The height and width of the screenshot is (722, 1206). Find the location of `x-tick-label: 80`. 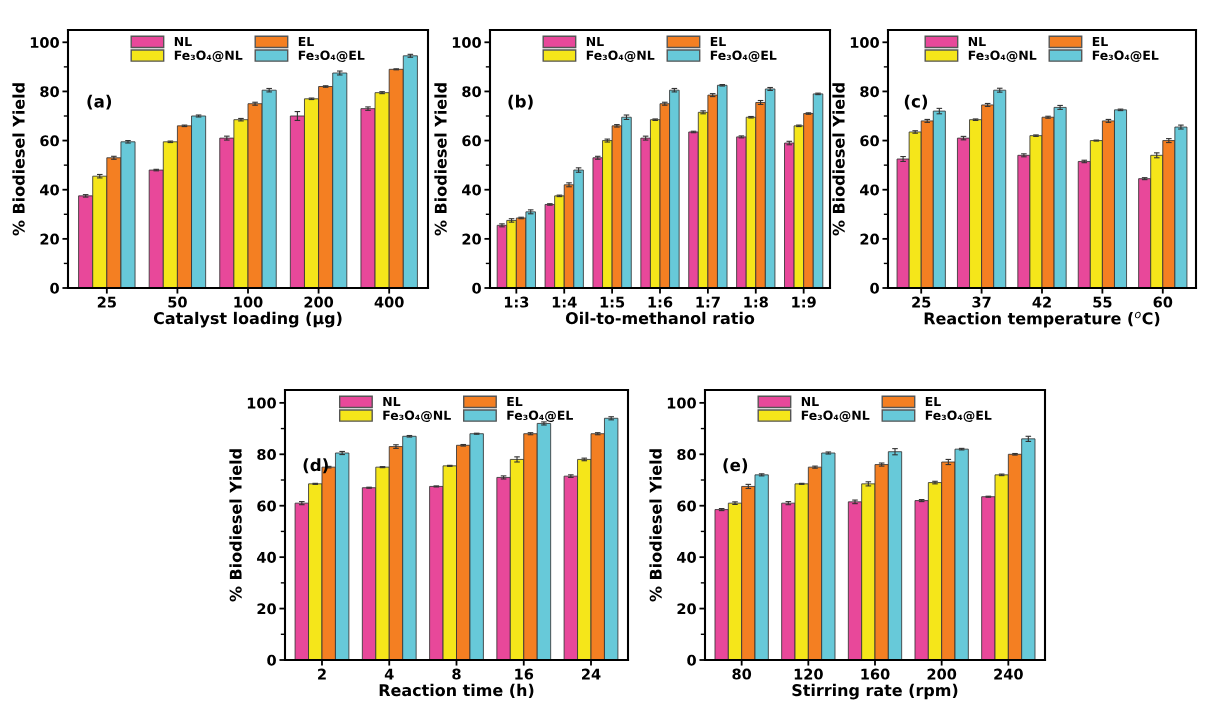

x-tick-label: 80 is located at coordinates (742, 674).